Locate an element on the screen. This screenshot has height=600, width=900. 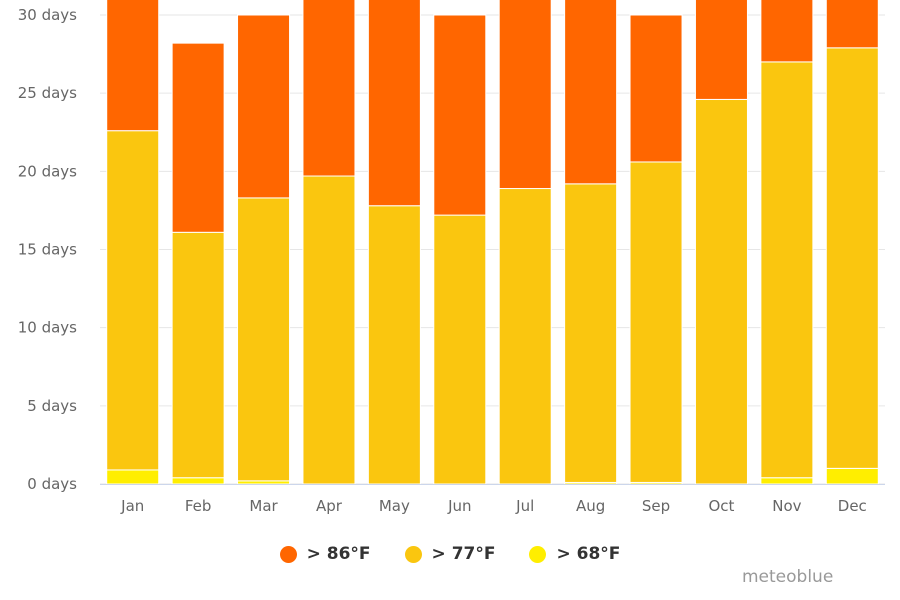
y-tick-label: 30 days is located at coordinates (47, 15).